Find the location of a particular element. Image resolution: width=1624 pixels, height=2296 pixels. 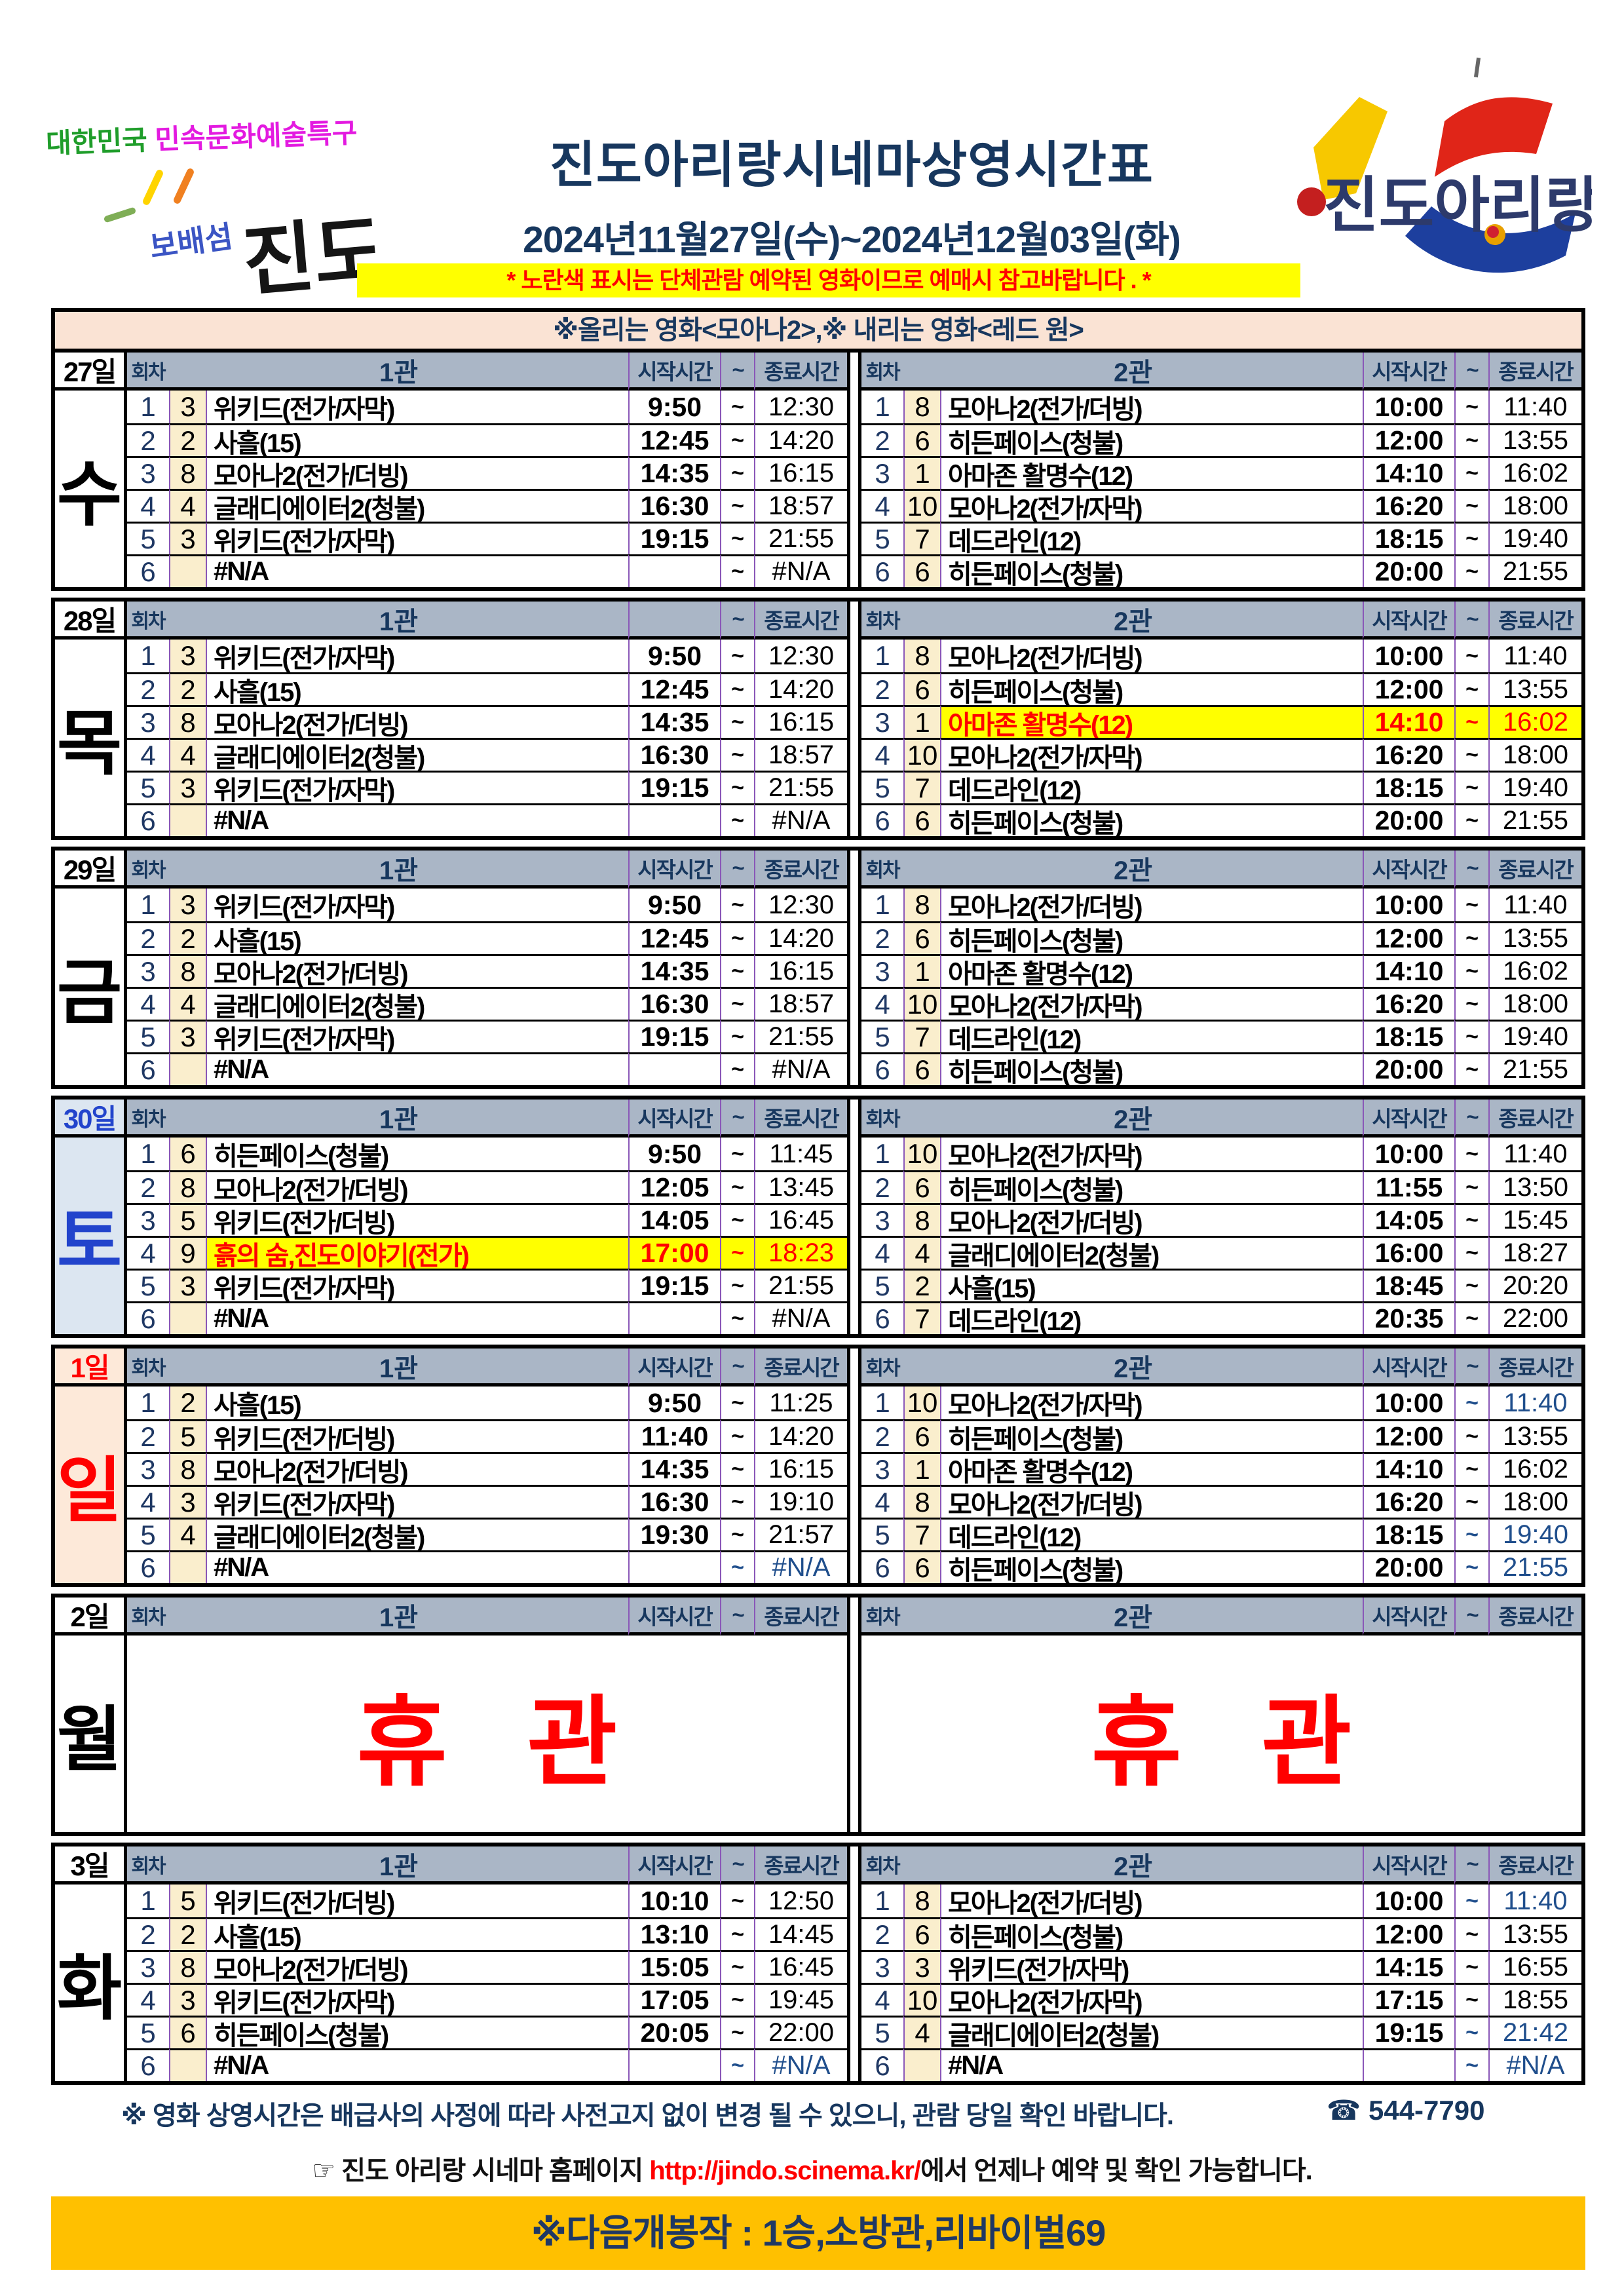

logo-slogan-district: 민속문화예술특구 is located at coordinates (256, 136).